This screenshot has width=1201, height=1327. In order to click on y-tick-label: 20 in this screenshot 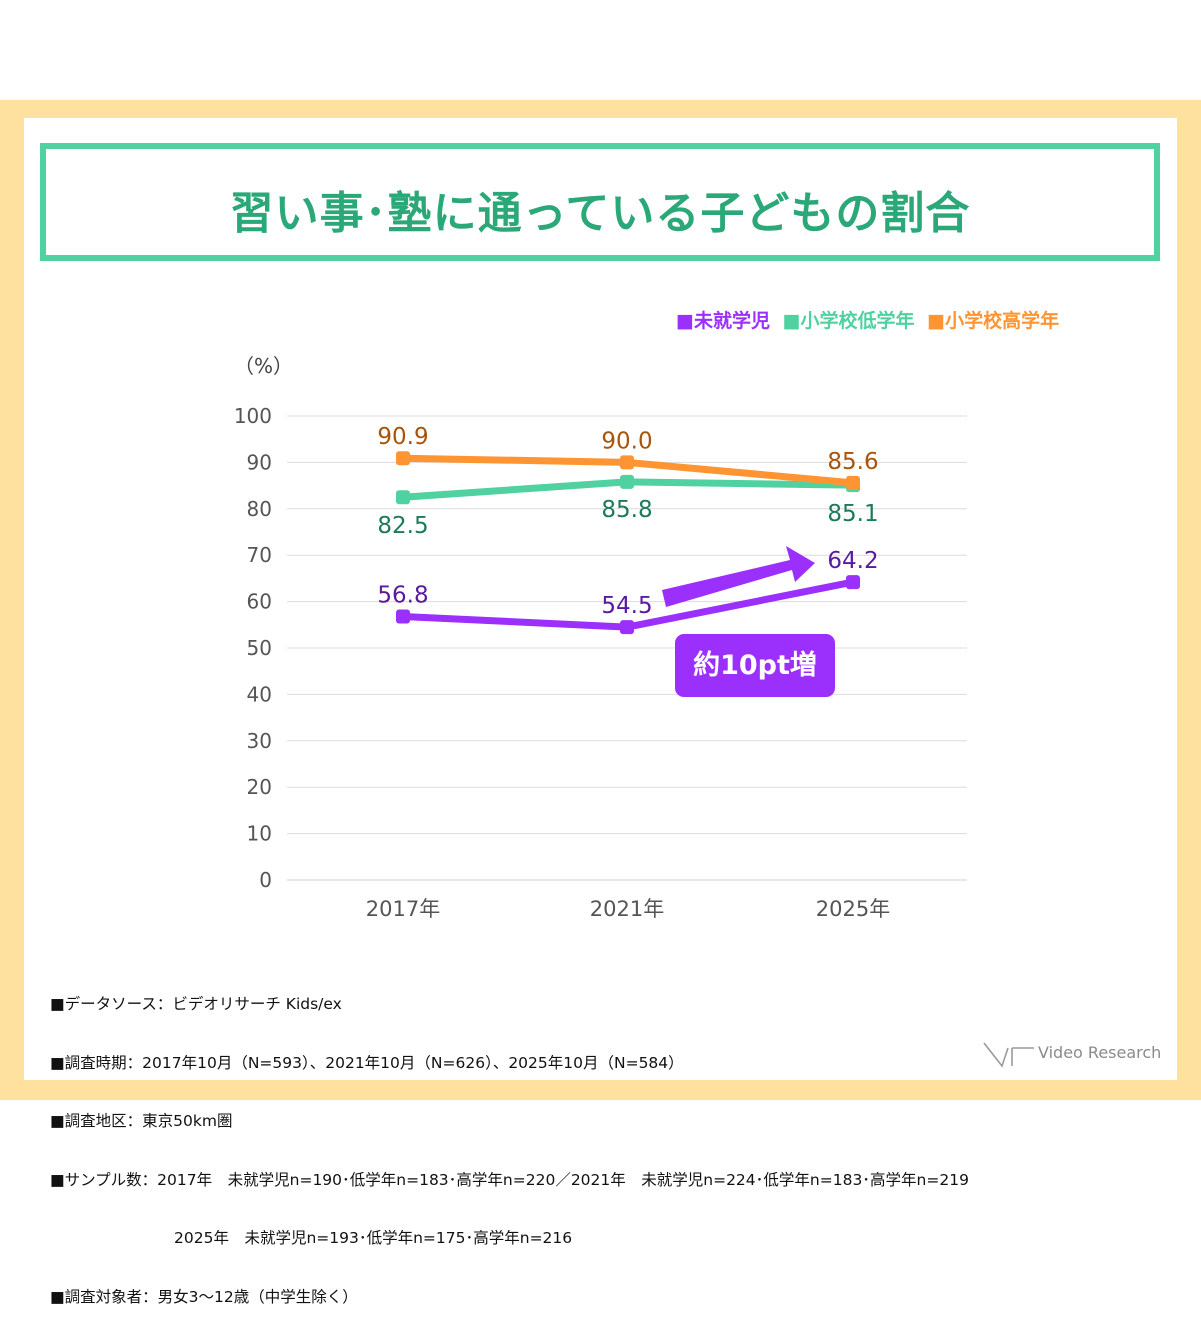, I will do `click(259, 787)`.